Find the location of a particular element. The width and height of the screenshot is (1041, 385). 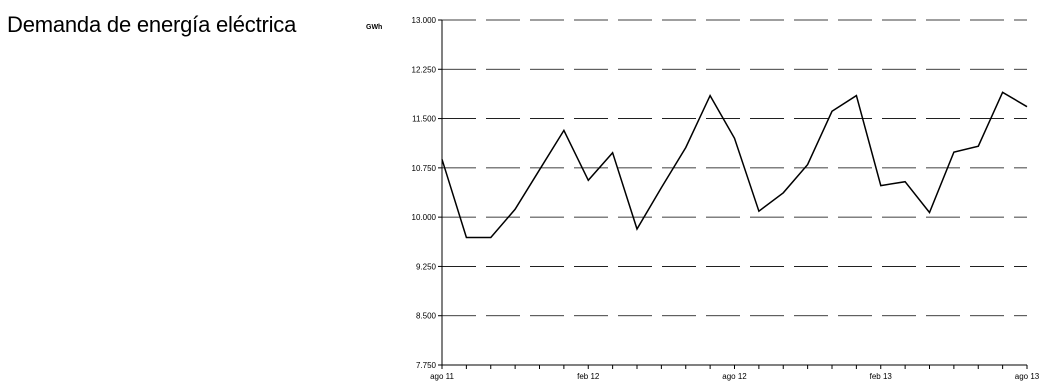

unit-label: GWh is located at coordinates (374, 27).